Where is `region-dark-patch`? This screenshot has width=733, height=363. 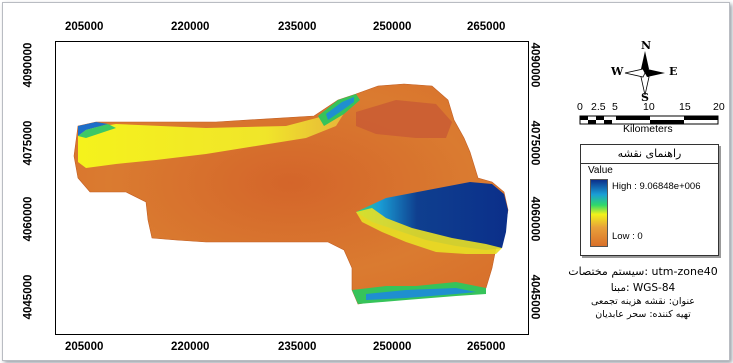 region-dark-patch is located at coordinates (404, 119).